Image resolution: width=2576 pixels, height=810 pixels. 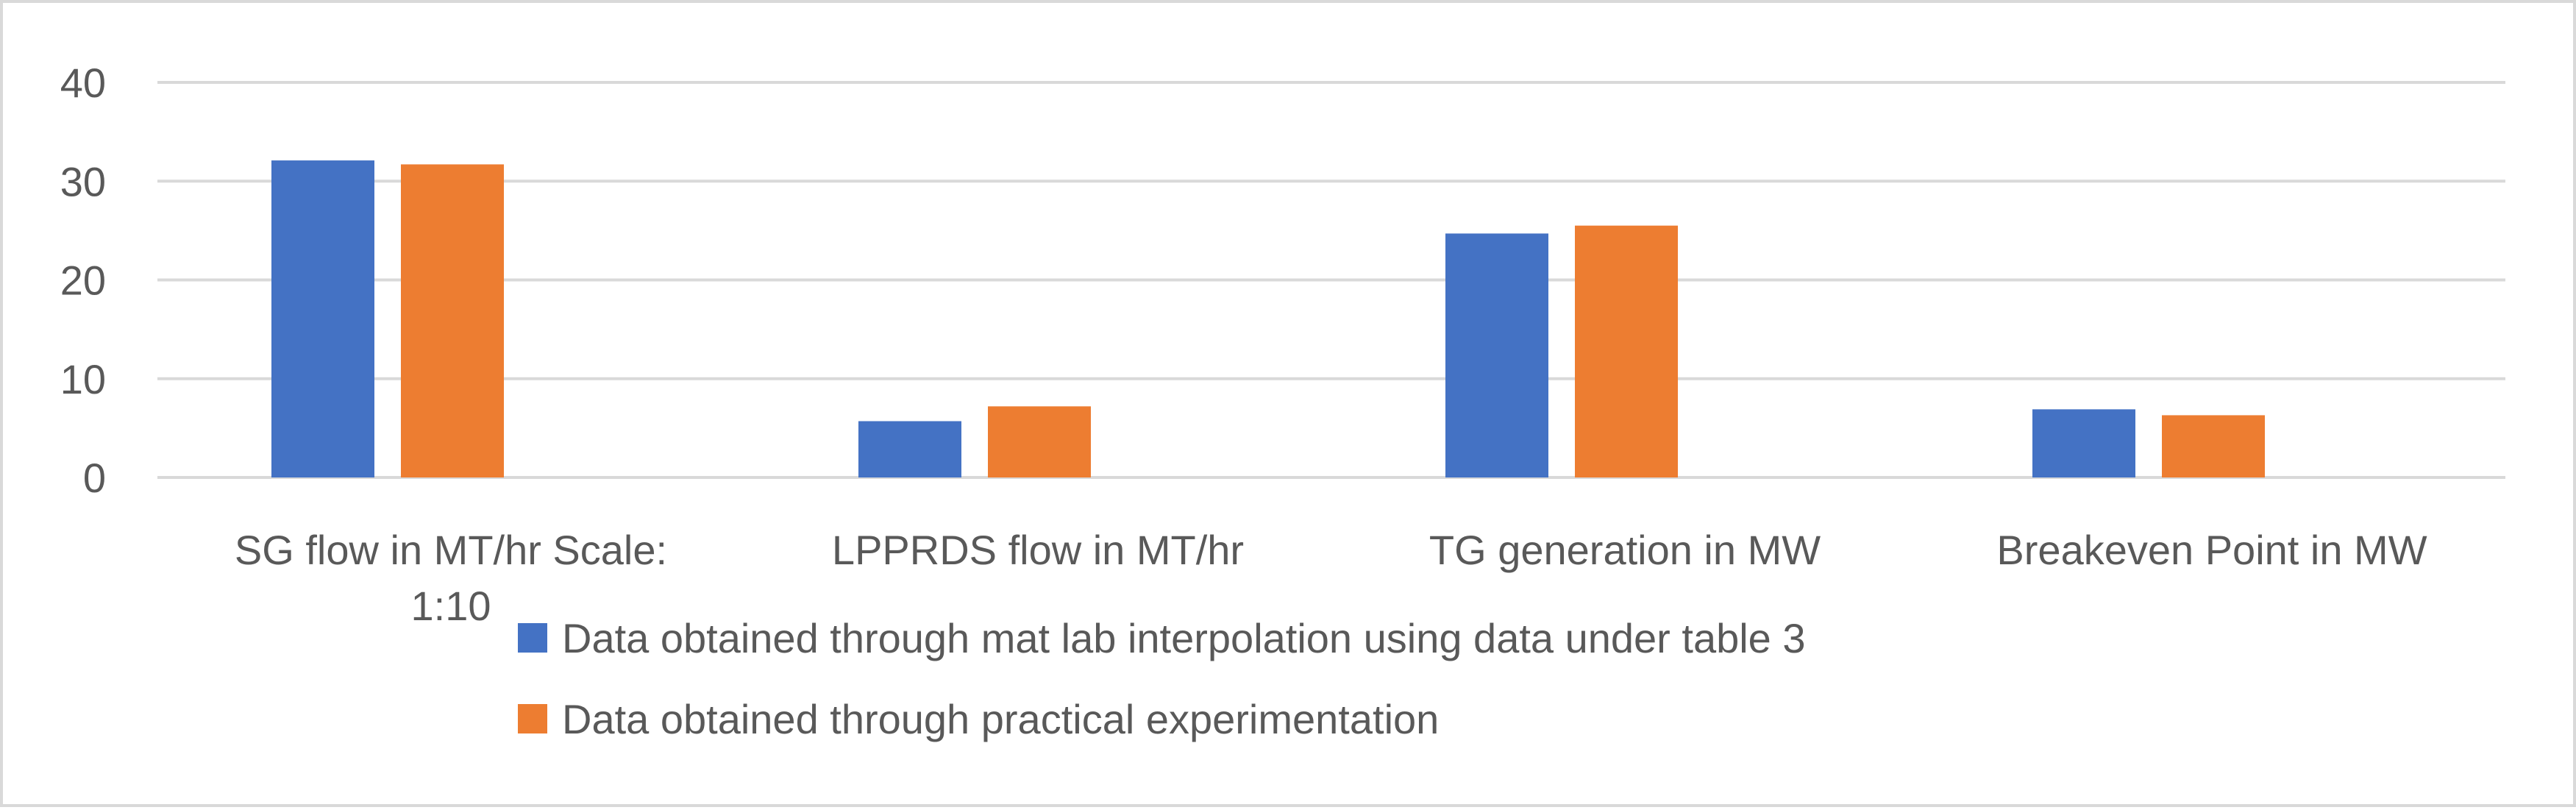 I want to click on bar-series1-cat2, so click(x=909, y=449).